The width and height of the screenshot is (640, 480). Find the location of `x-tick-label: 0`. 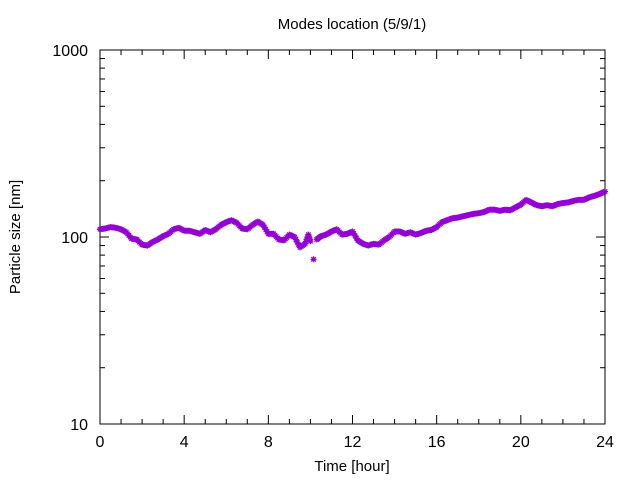

x-tick-label: 0 is located at coordinates (100, 442).